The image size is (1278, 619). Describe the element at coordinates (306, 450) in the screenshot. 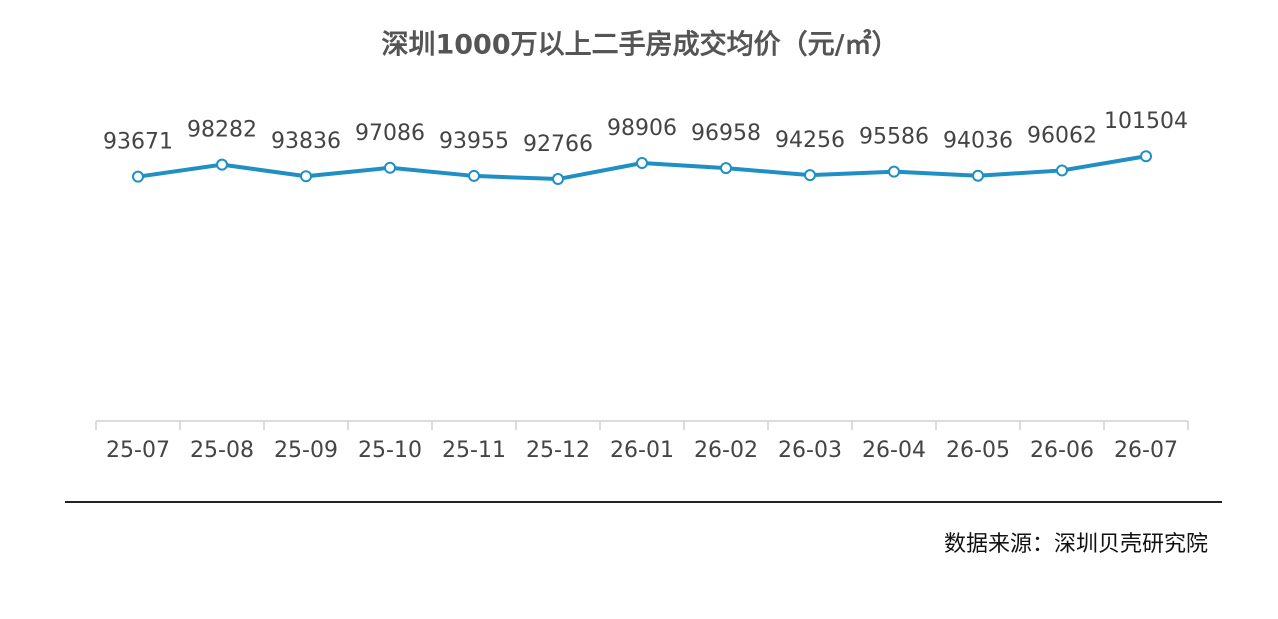

I see `x-tick-label: 25-09` at that location.